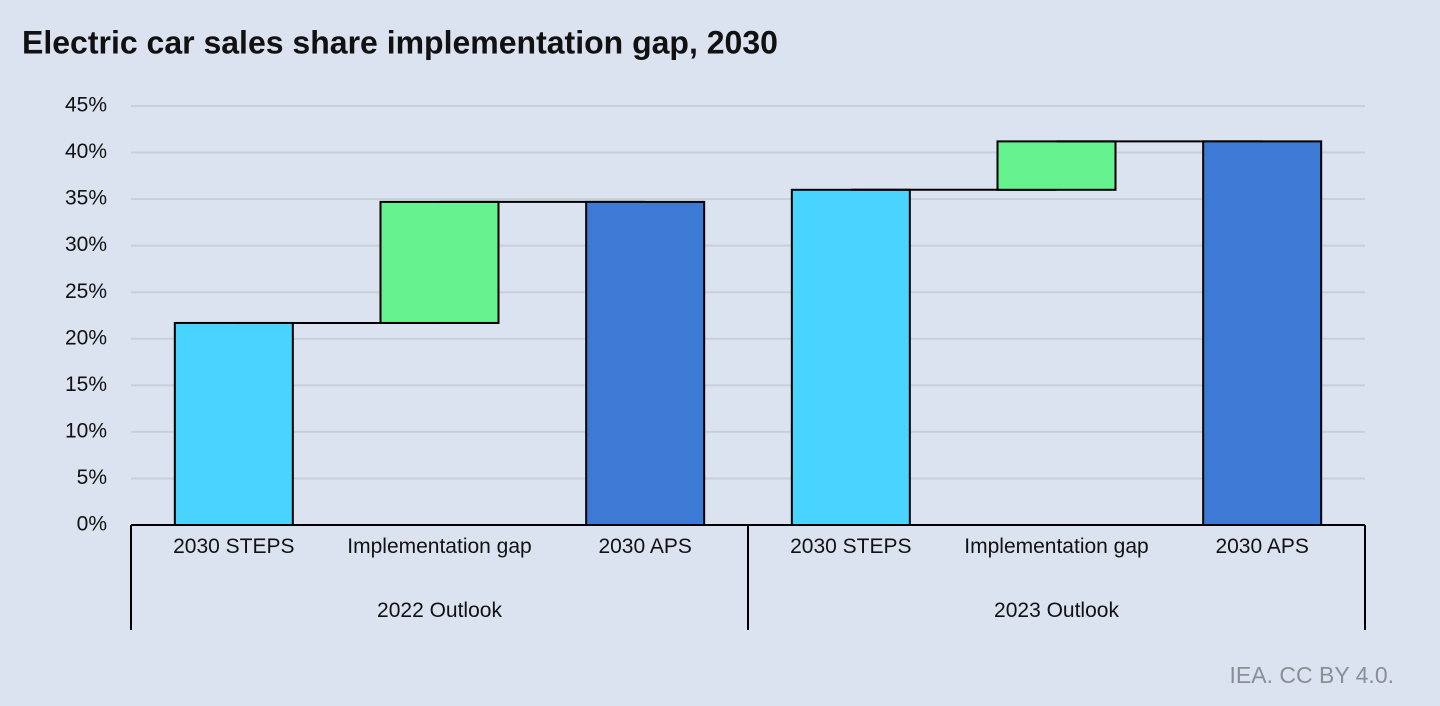 Image resolution: width=1440 pixels, height=706 pixels. I want to click on group-label: 2022 Outlook, so click(439, 610).